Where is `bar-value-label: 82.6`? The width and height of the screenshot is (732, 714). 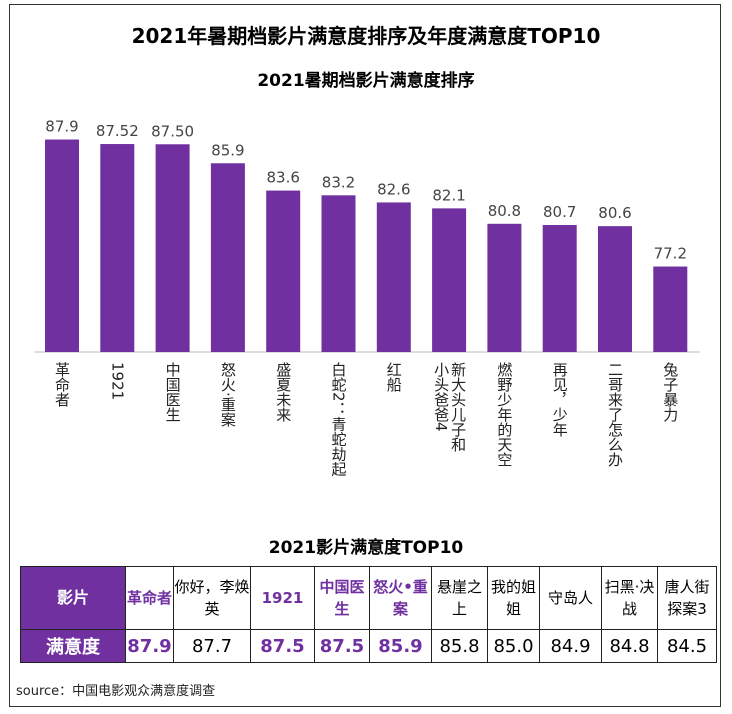
bar-value-label: 82.6 is located at coordinates (393, 189).